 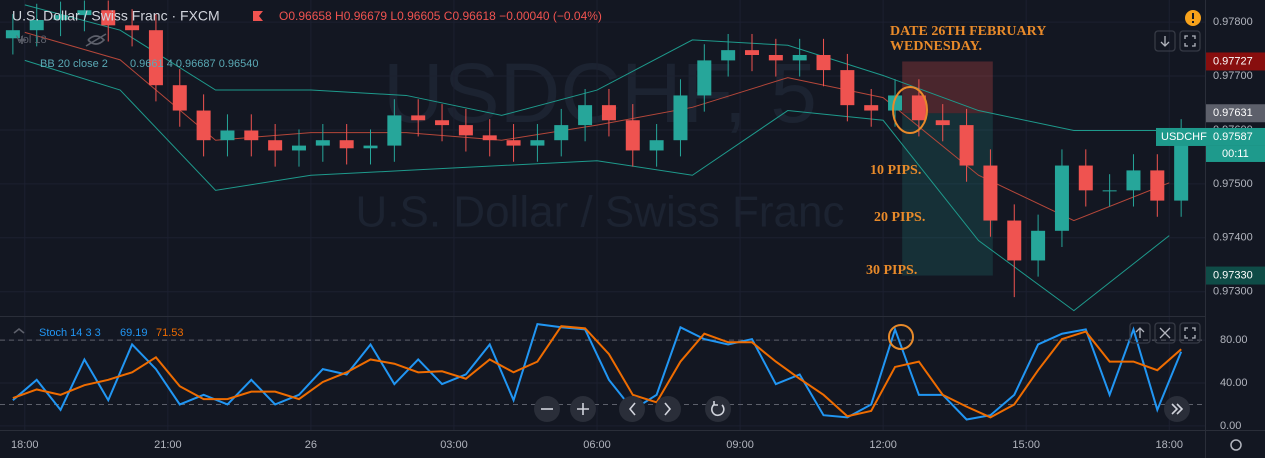 I want to click on zoom-toolbar, so click(x=862, y=409).